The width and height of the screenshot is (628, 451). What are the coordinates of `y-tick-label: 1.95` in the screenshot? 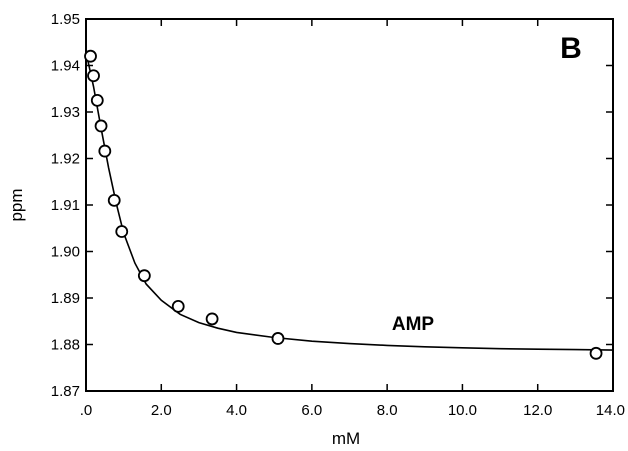 It's located at (65, 19).